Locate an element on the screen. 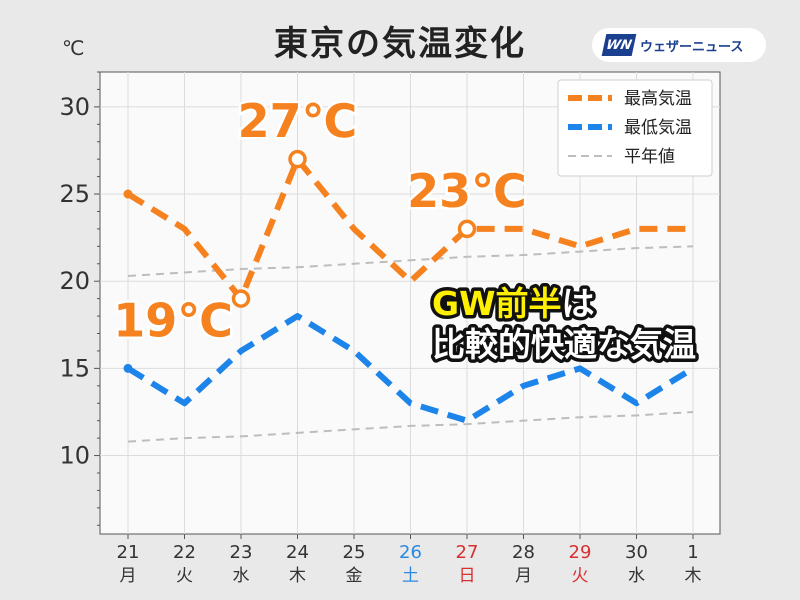 This screenshot has height=600, width=800. x-tick-label-dow: 金 is located at coordinates (354, 576).